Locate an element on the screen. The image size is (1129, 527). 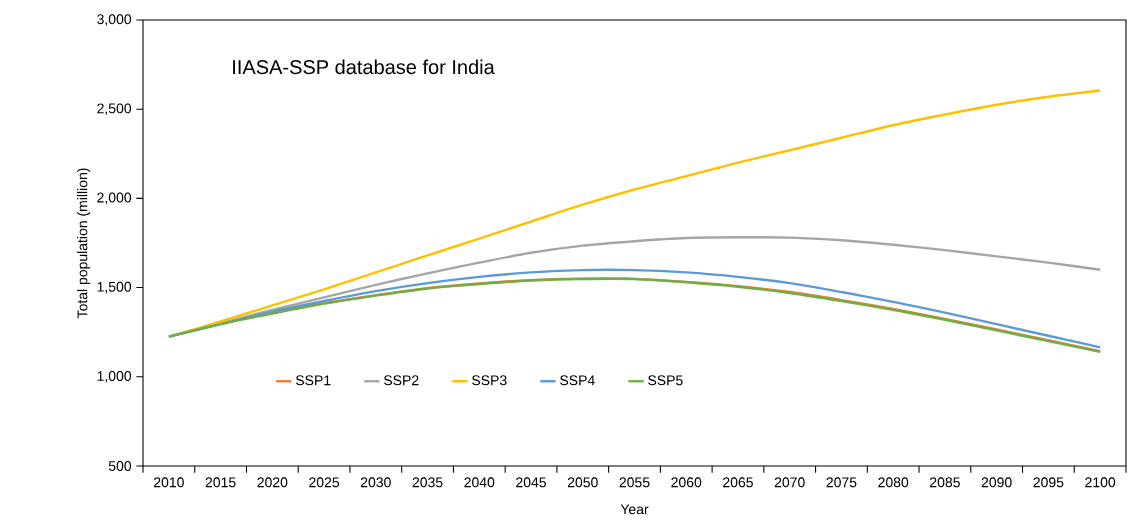
legend-label: SSP5 is located at coordinates (665, 380).